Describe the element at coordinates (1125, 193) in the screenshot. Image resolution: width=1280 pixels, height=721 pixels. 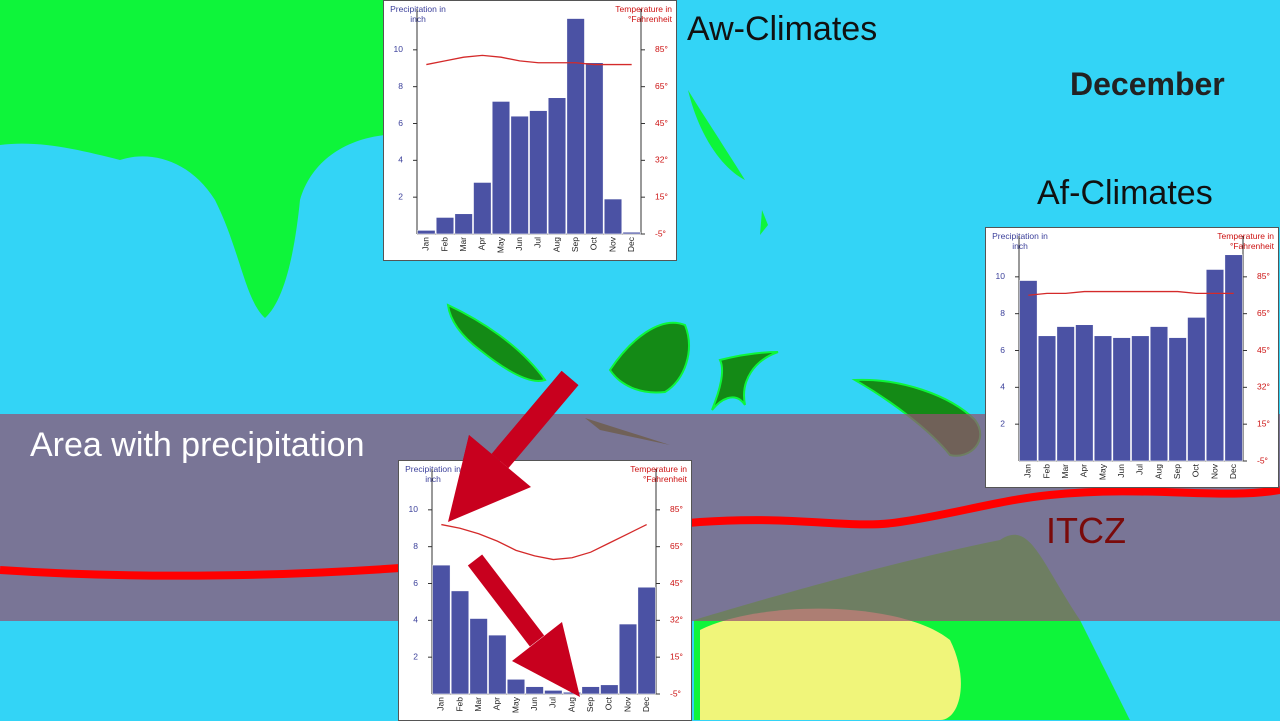
I see `climate-label: Af-Climates` at that location.